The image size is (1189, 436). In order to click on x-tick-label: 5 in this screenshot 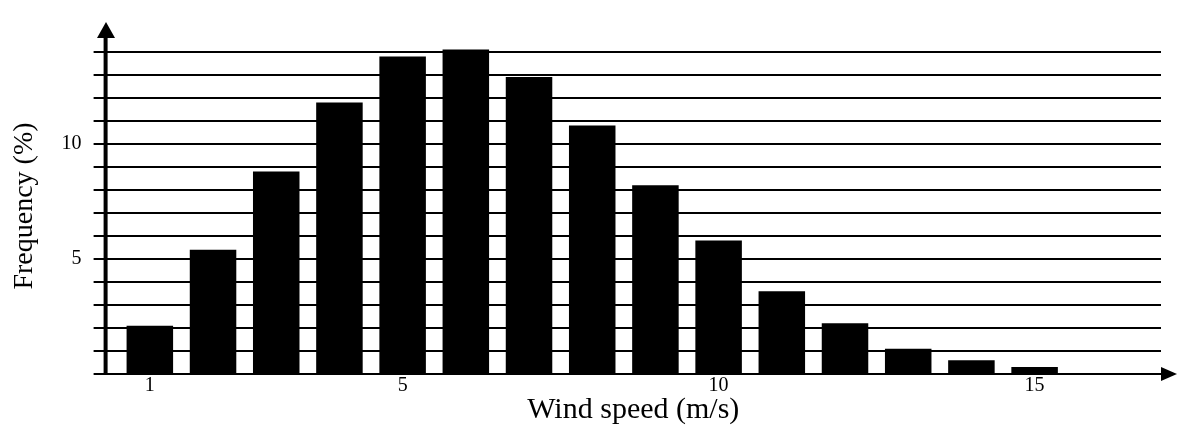, I will do `click(402, 384)`.